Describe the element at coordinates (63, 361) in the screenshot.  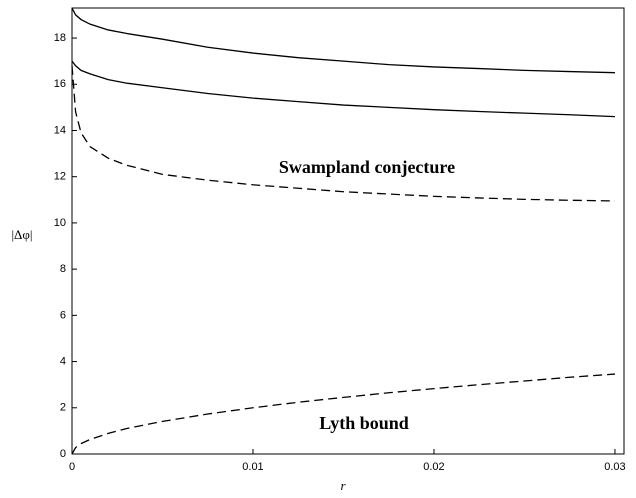
I see `y-tick-label: 4` at that location.